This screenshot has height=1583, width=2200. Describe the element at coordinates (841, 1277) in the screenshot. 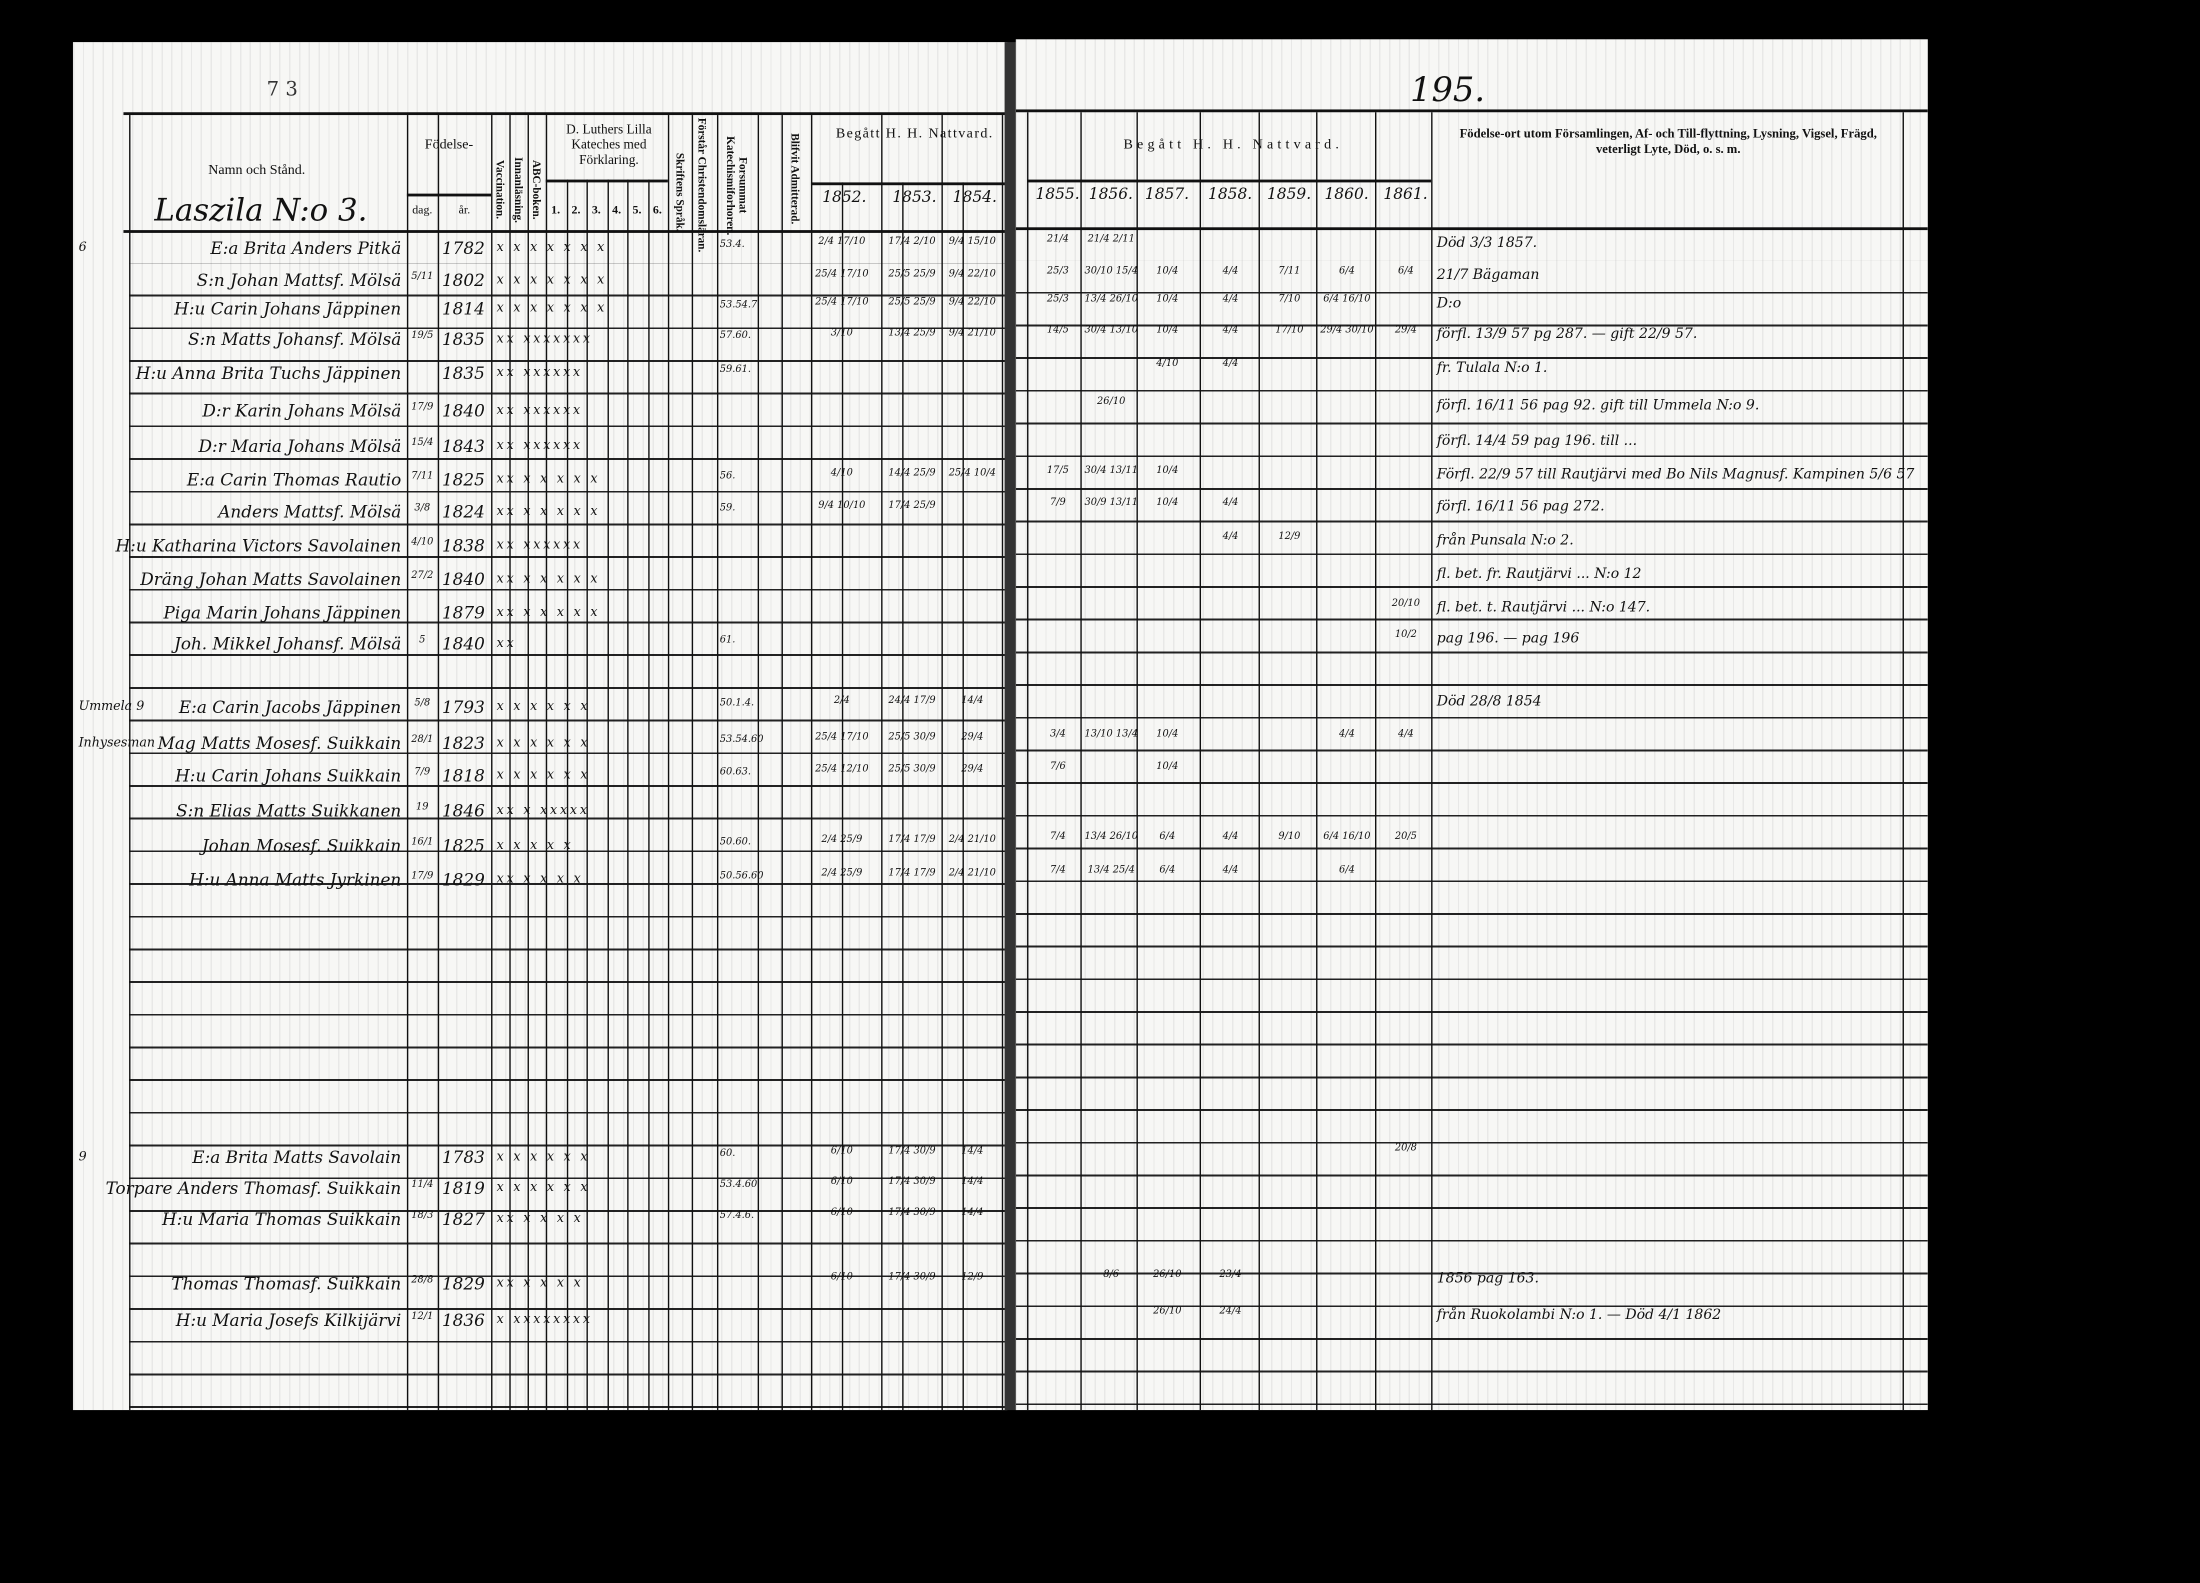

I see `communion-date: 6/10` at that location.